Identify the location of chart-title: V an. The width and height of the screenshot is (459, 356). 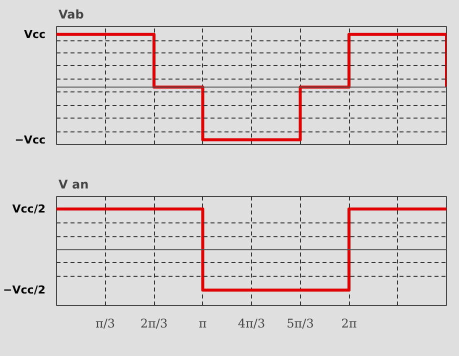
(73, 185).